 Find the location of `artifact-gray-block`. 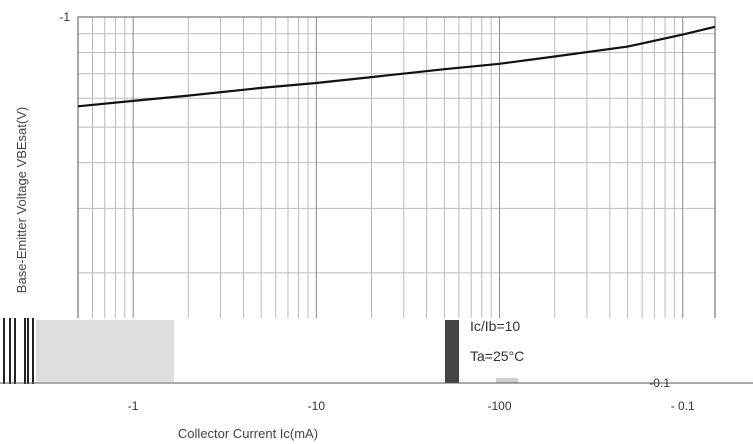

artifact-gray-block is located at coordinates (105, 351).